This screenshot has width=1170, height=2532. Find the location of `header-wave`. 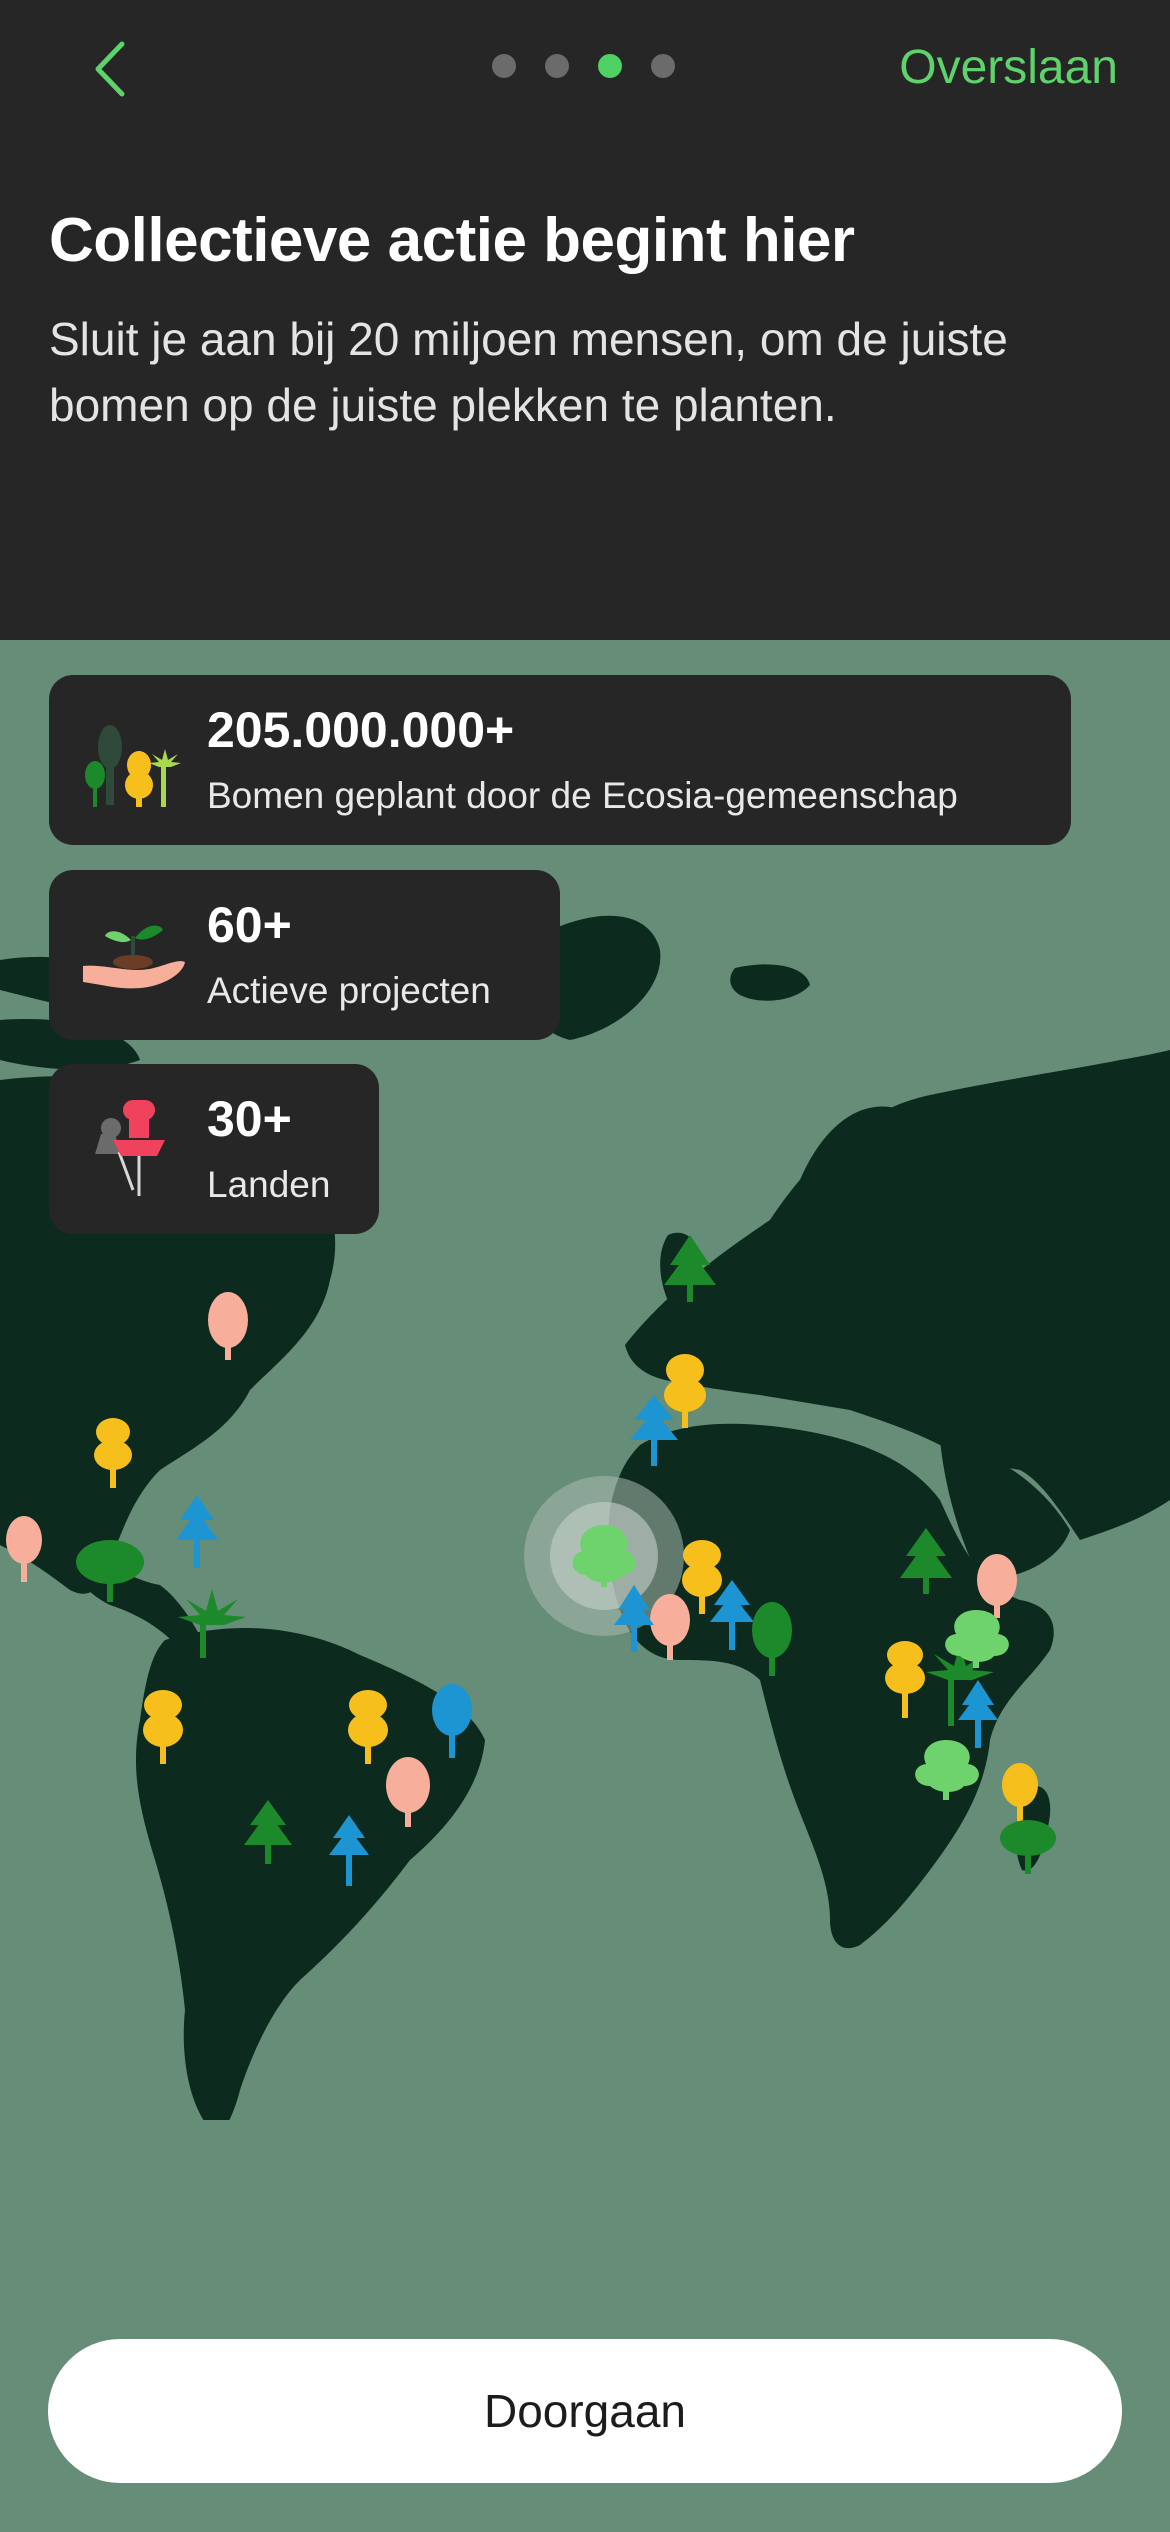

header-wave is located at coordinates (585, 582).